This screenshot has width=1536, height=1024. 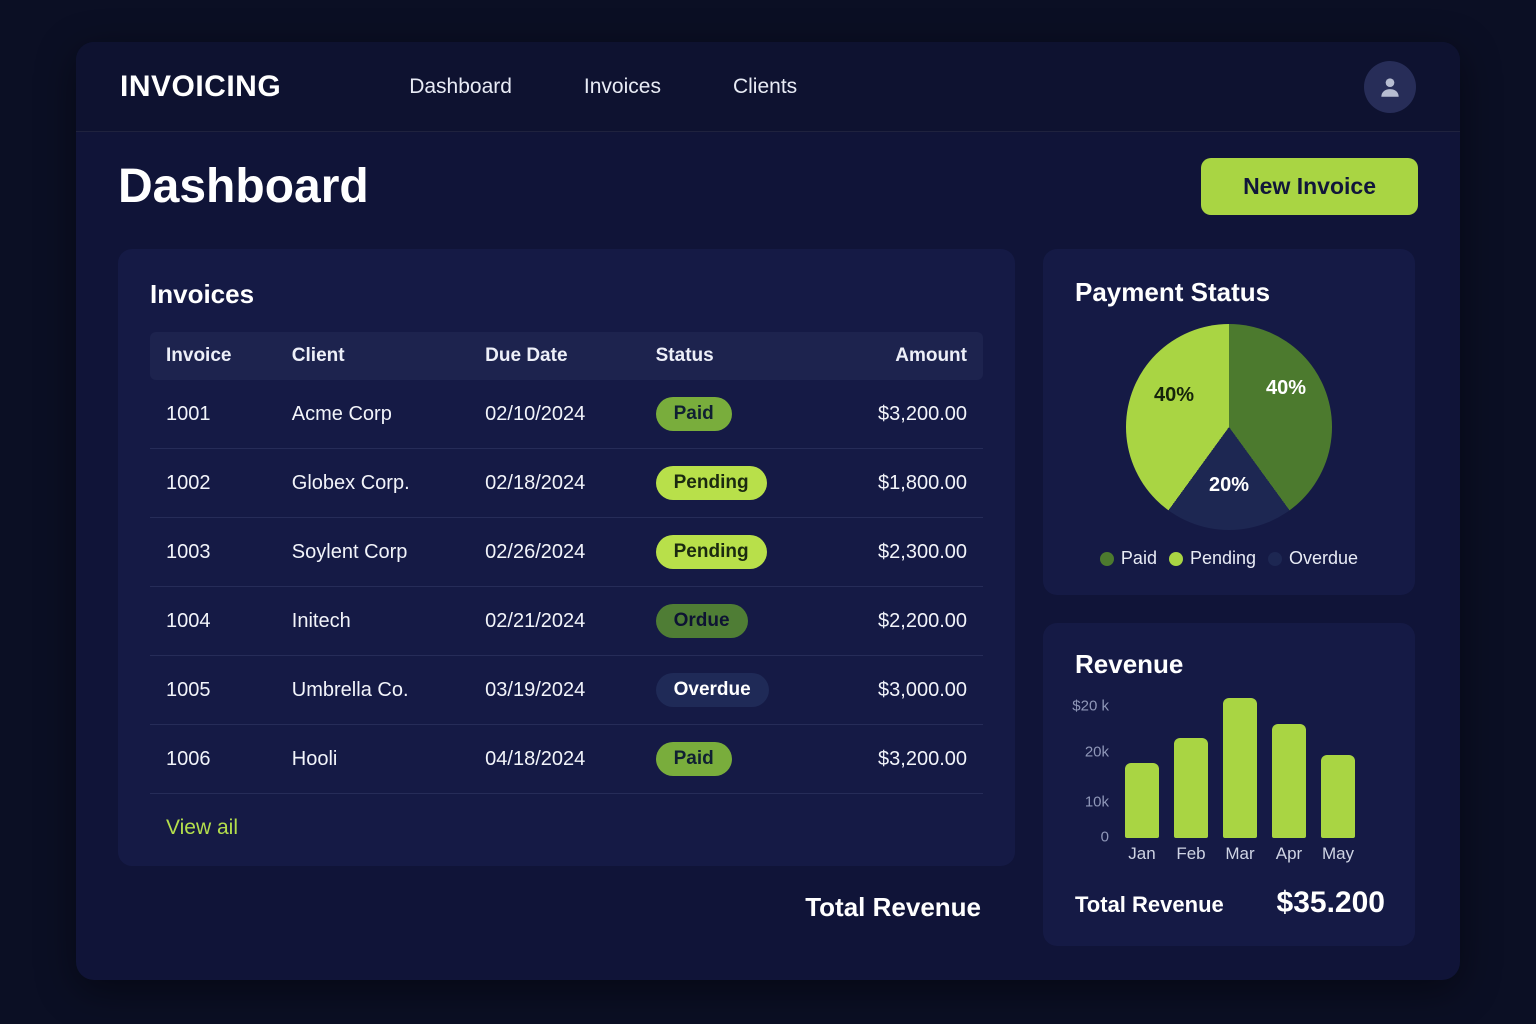 What do you see at coordinates (1240, 853) in the screenshot?
I see `x-axis-label: Mar` at bounding box center [1240, 853].